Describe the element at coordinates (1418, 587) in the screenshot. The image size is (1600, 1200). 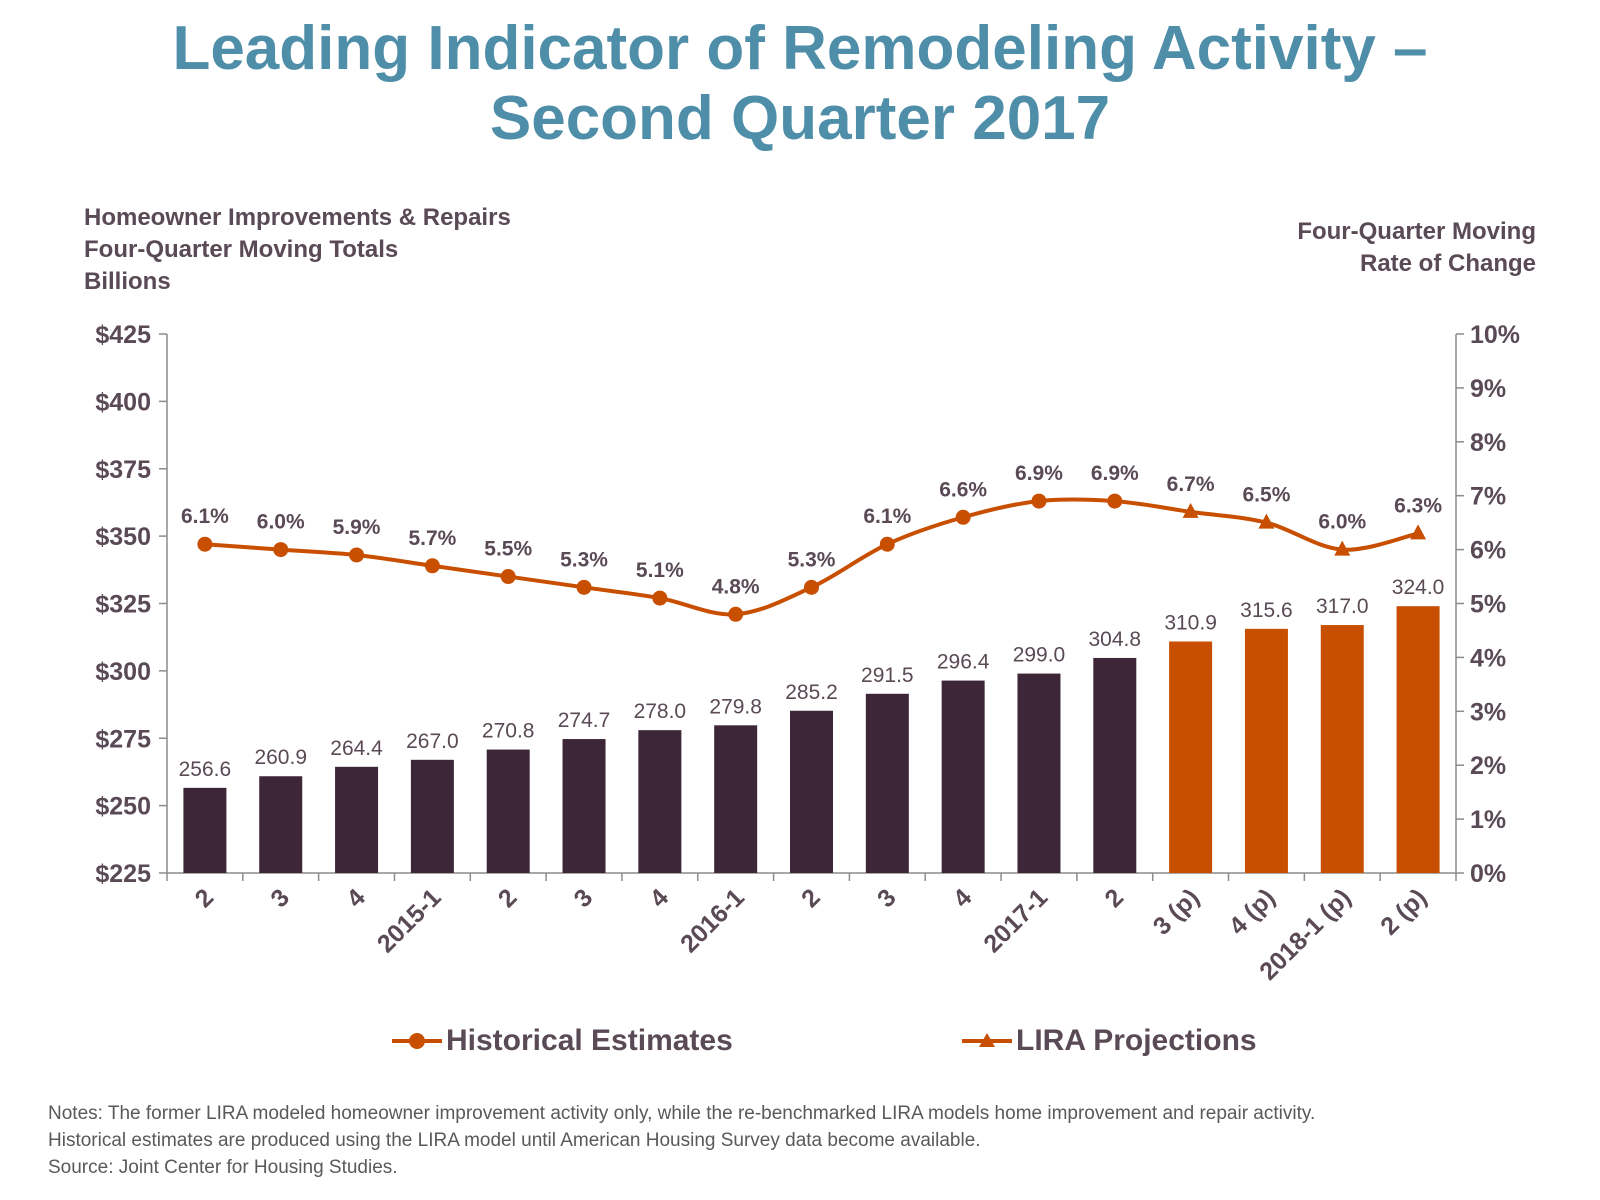
I see `bar-value-label: 324.0` at that location.